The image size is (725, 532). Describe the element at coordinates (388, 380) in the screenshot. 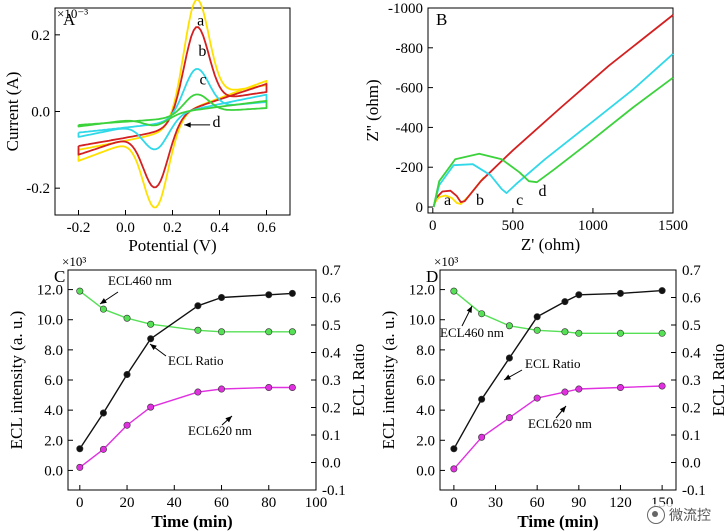

I see `panel-d-ylabel-left: ECL intensity (a. u.)` at that location.